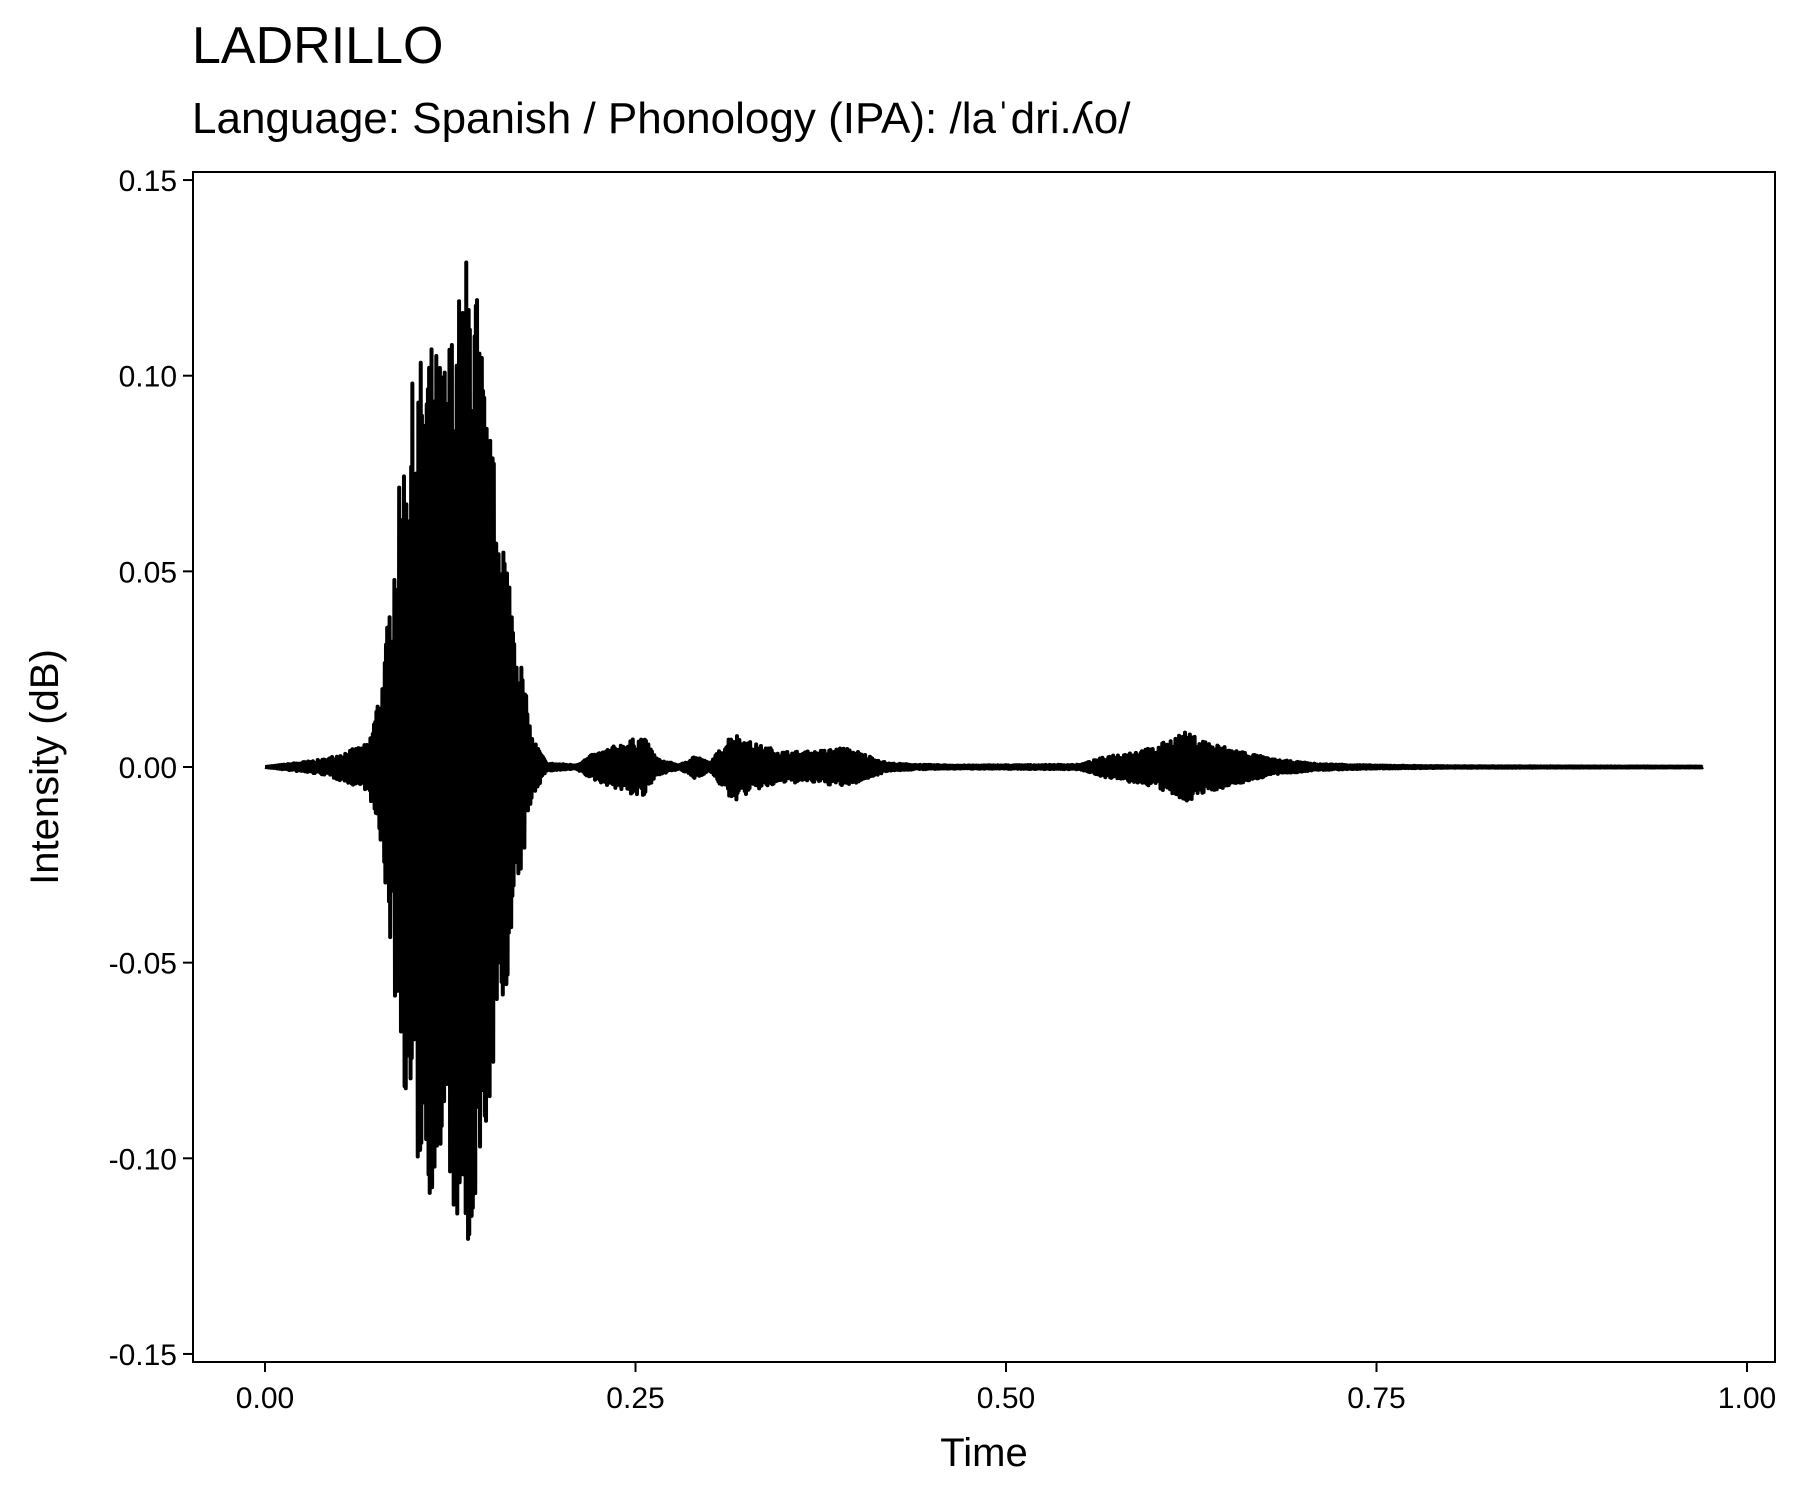  I want to click on y-tick-label: -0.15, so click(143, 1355).